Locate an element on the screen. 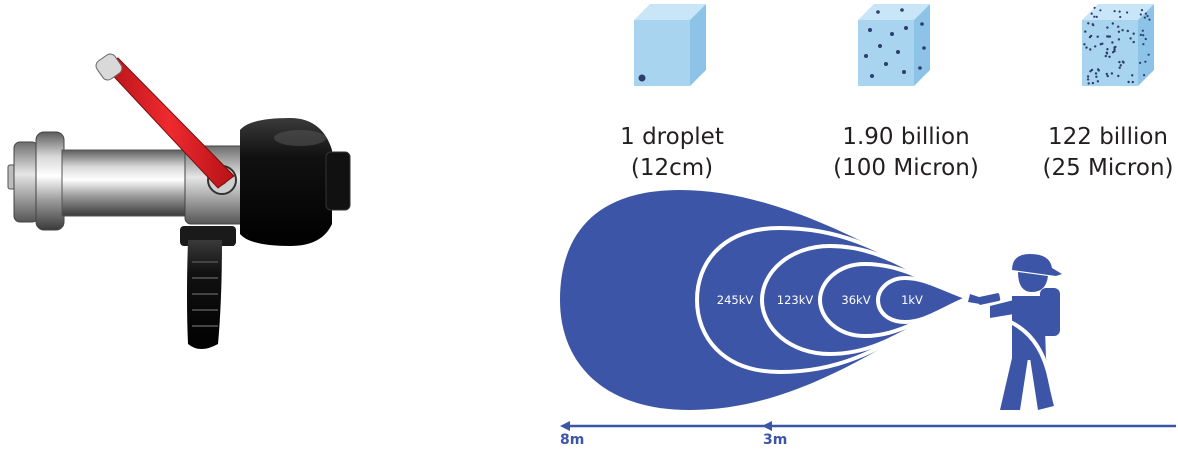  droplet-size-1: (12cm) is located at coordinates (672, 168).